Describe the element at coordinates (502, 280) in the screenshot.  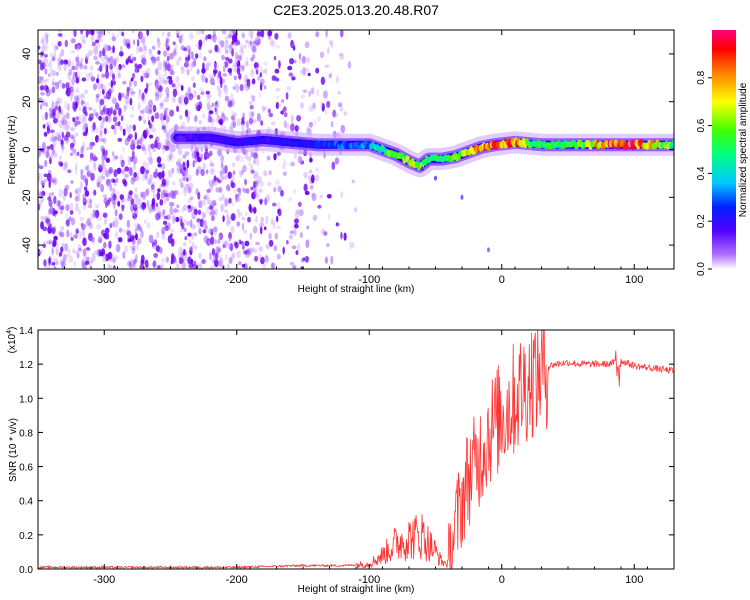
I see `x-tick-label: 0` at that location.